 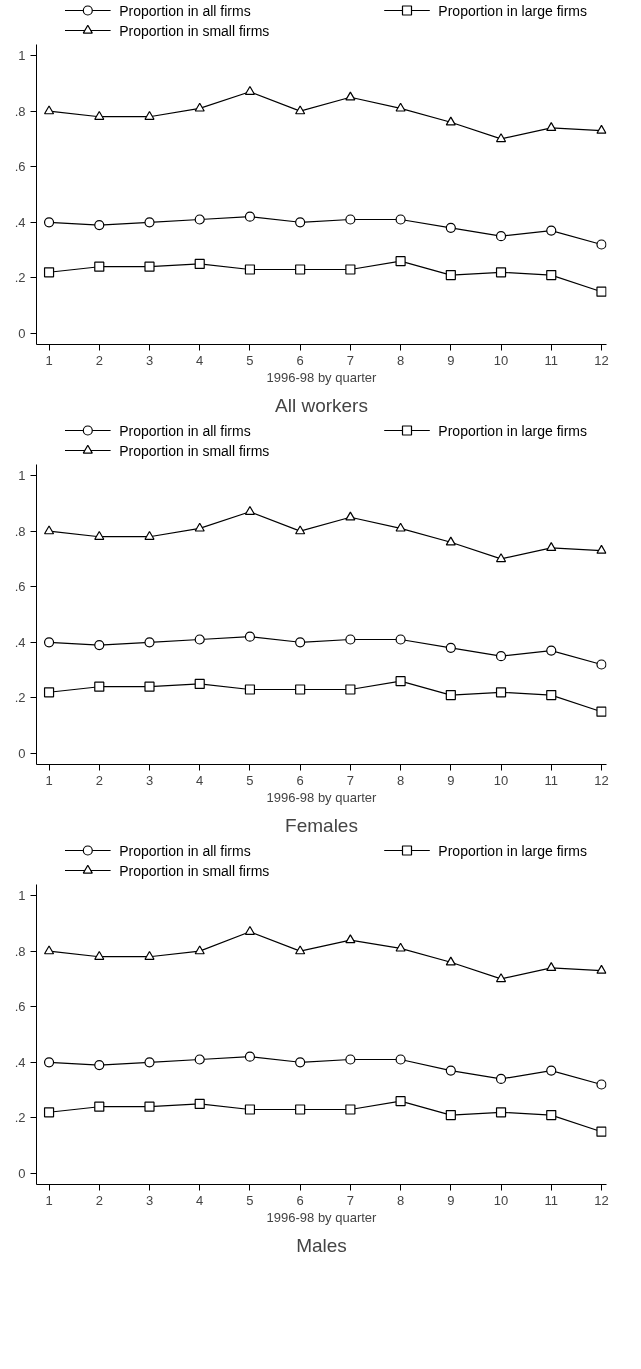 What do you see at coordinates (250, 360) in the screenshot?
I see `x-tick-label: 5` at bounding box center [250, 360].